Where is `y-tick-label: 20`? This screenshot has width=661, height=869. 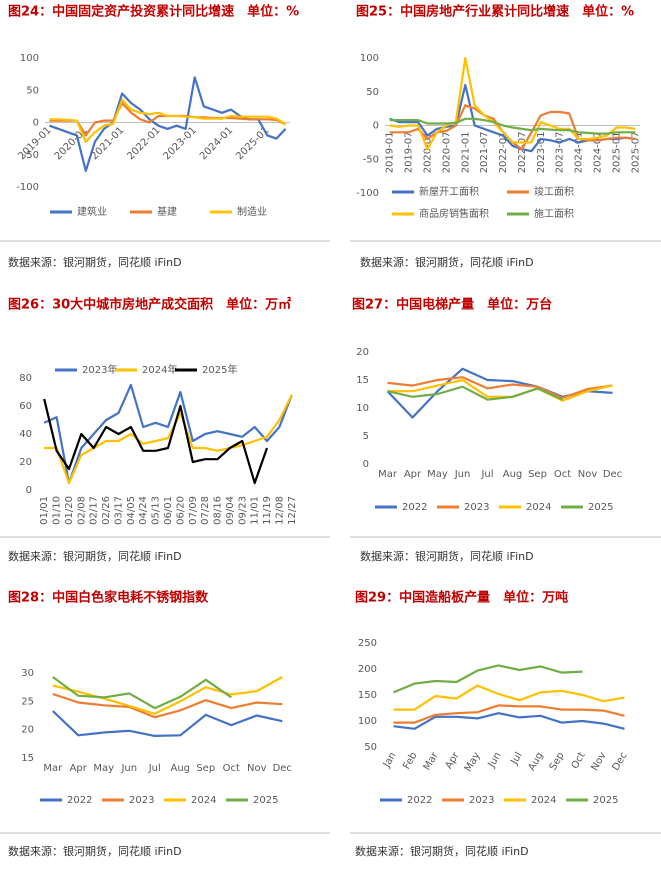 y-tick-label: 20 is located at coordinates (362, 352).